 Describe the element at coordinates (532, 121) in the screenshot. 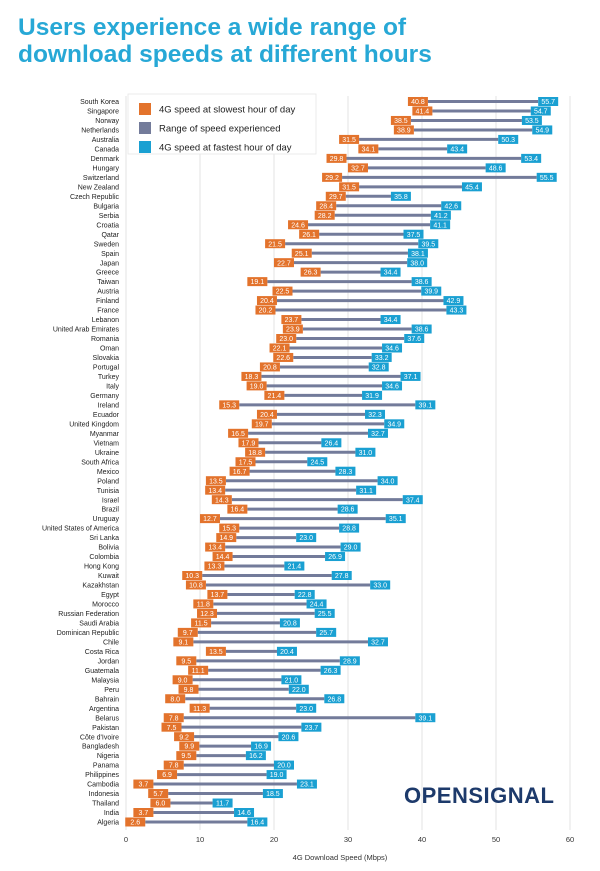

I see `fast-value-label: 53.5` at that location.